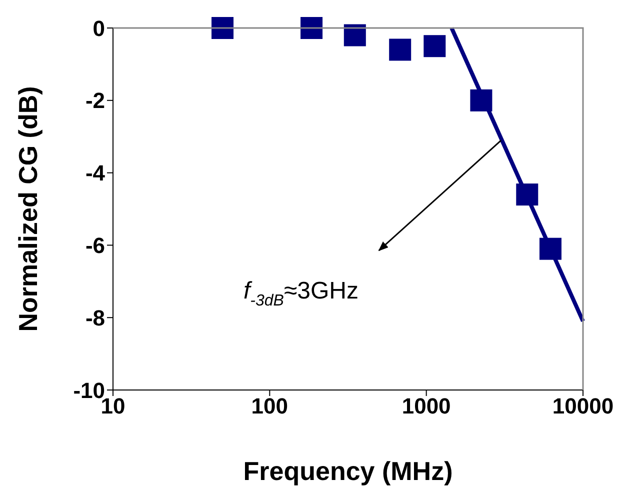 Image resolution: width=638 pixels, height=503 pixels. What do you see at coordinates (98, 28) in the screenshot?
I see `y-tick-label: 0` at bounding box center [98, 28].